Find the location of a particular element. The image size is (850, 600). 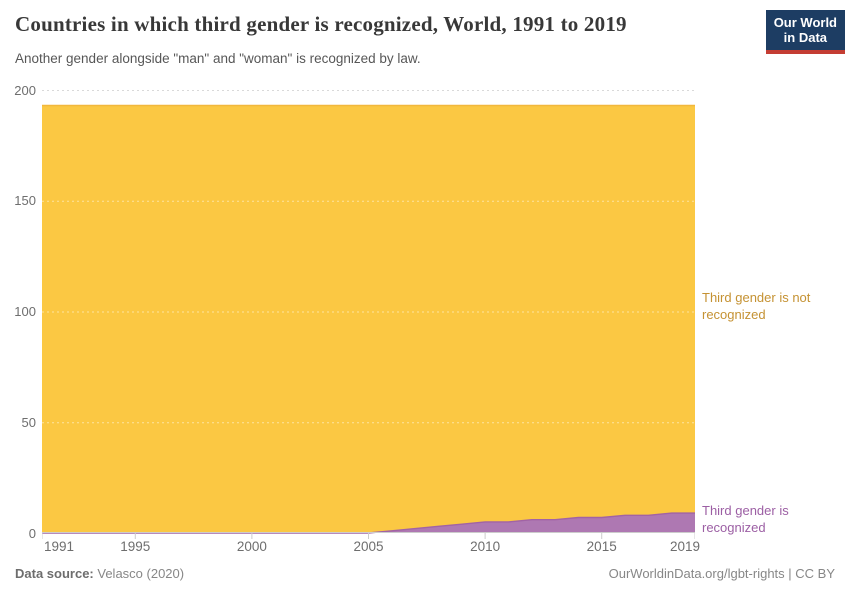

y-axis-label-100: 100 is located at coordinates (25, 311).